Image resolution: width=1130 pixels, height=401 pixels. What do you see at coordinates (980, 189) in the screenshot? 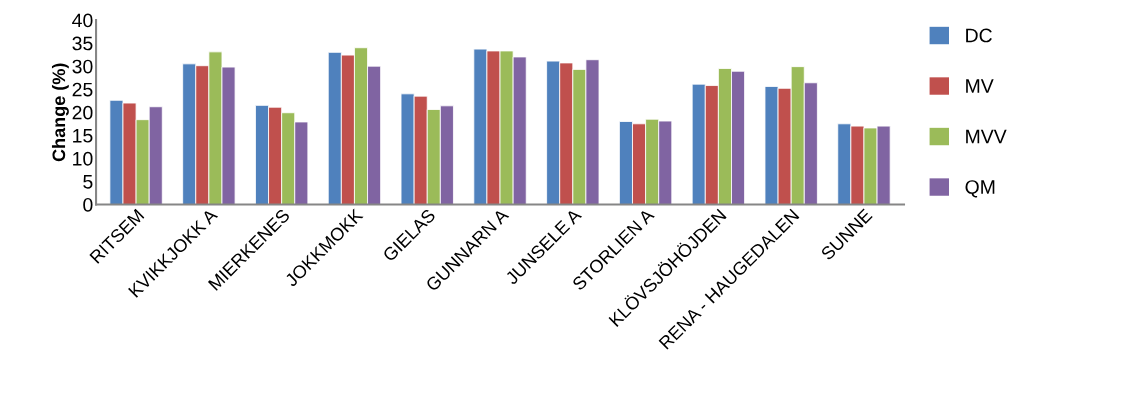
I see `legend-label: QM` at bounding box center [980, 189].